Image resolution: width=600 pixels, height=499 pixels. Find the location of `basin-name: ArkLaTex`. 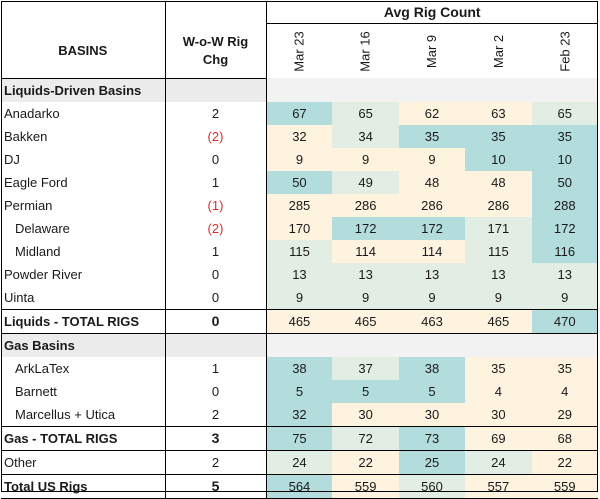

basin-name: ArkLaTex is located at coordinates (42, 368).